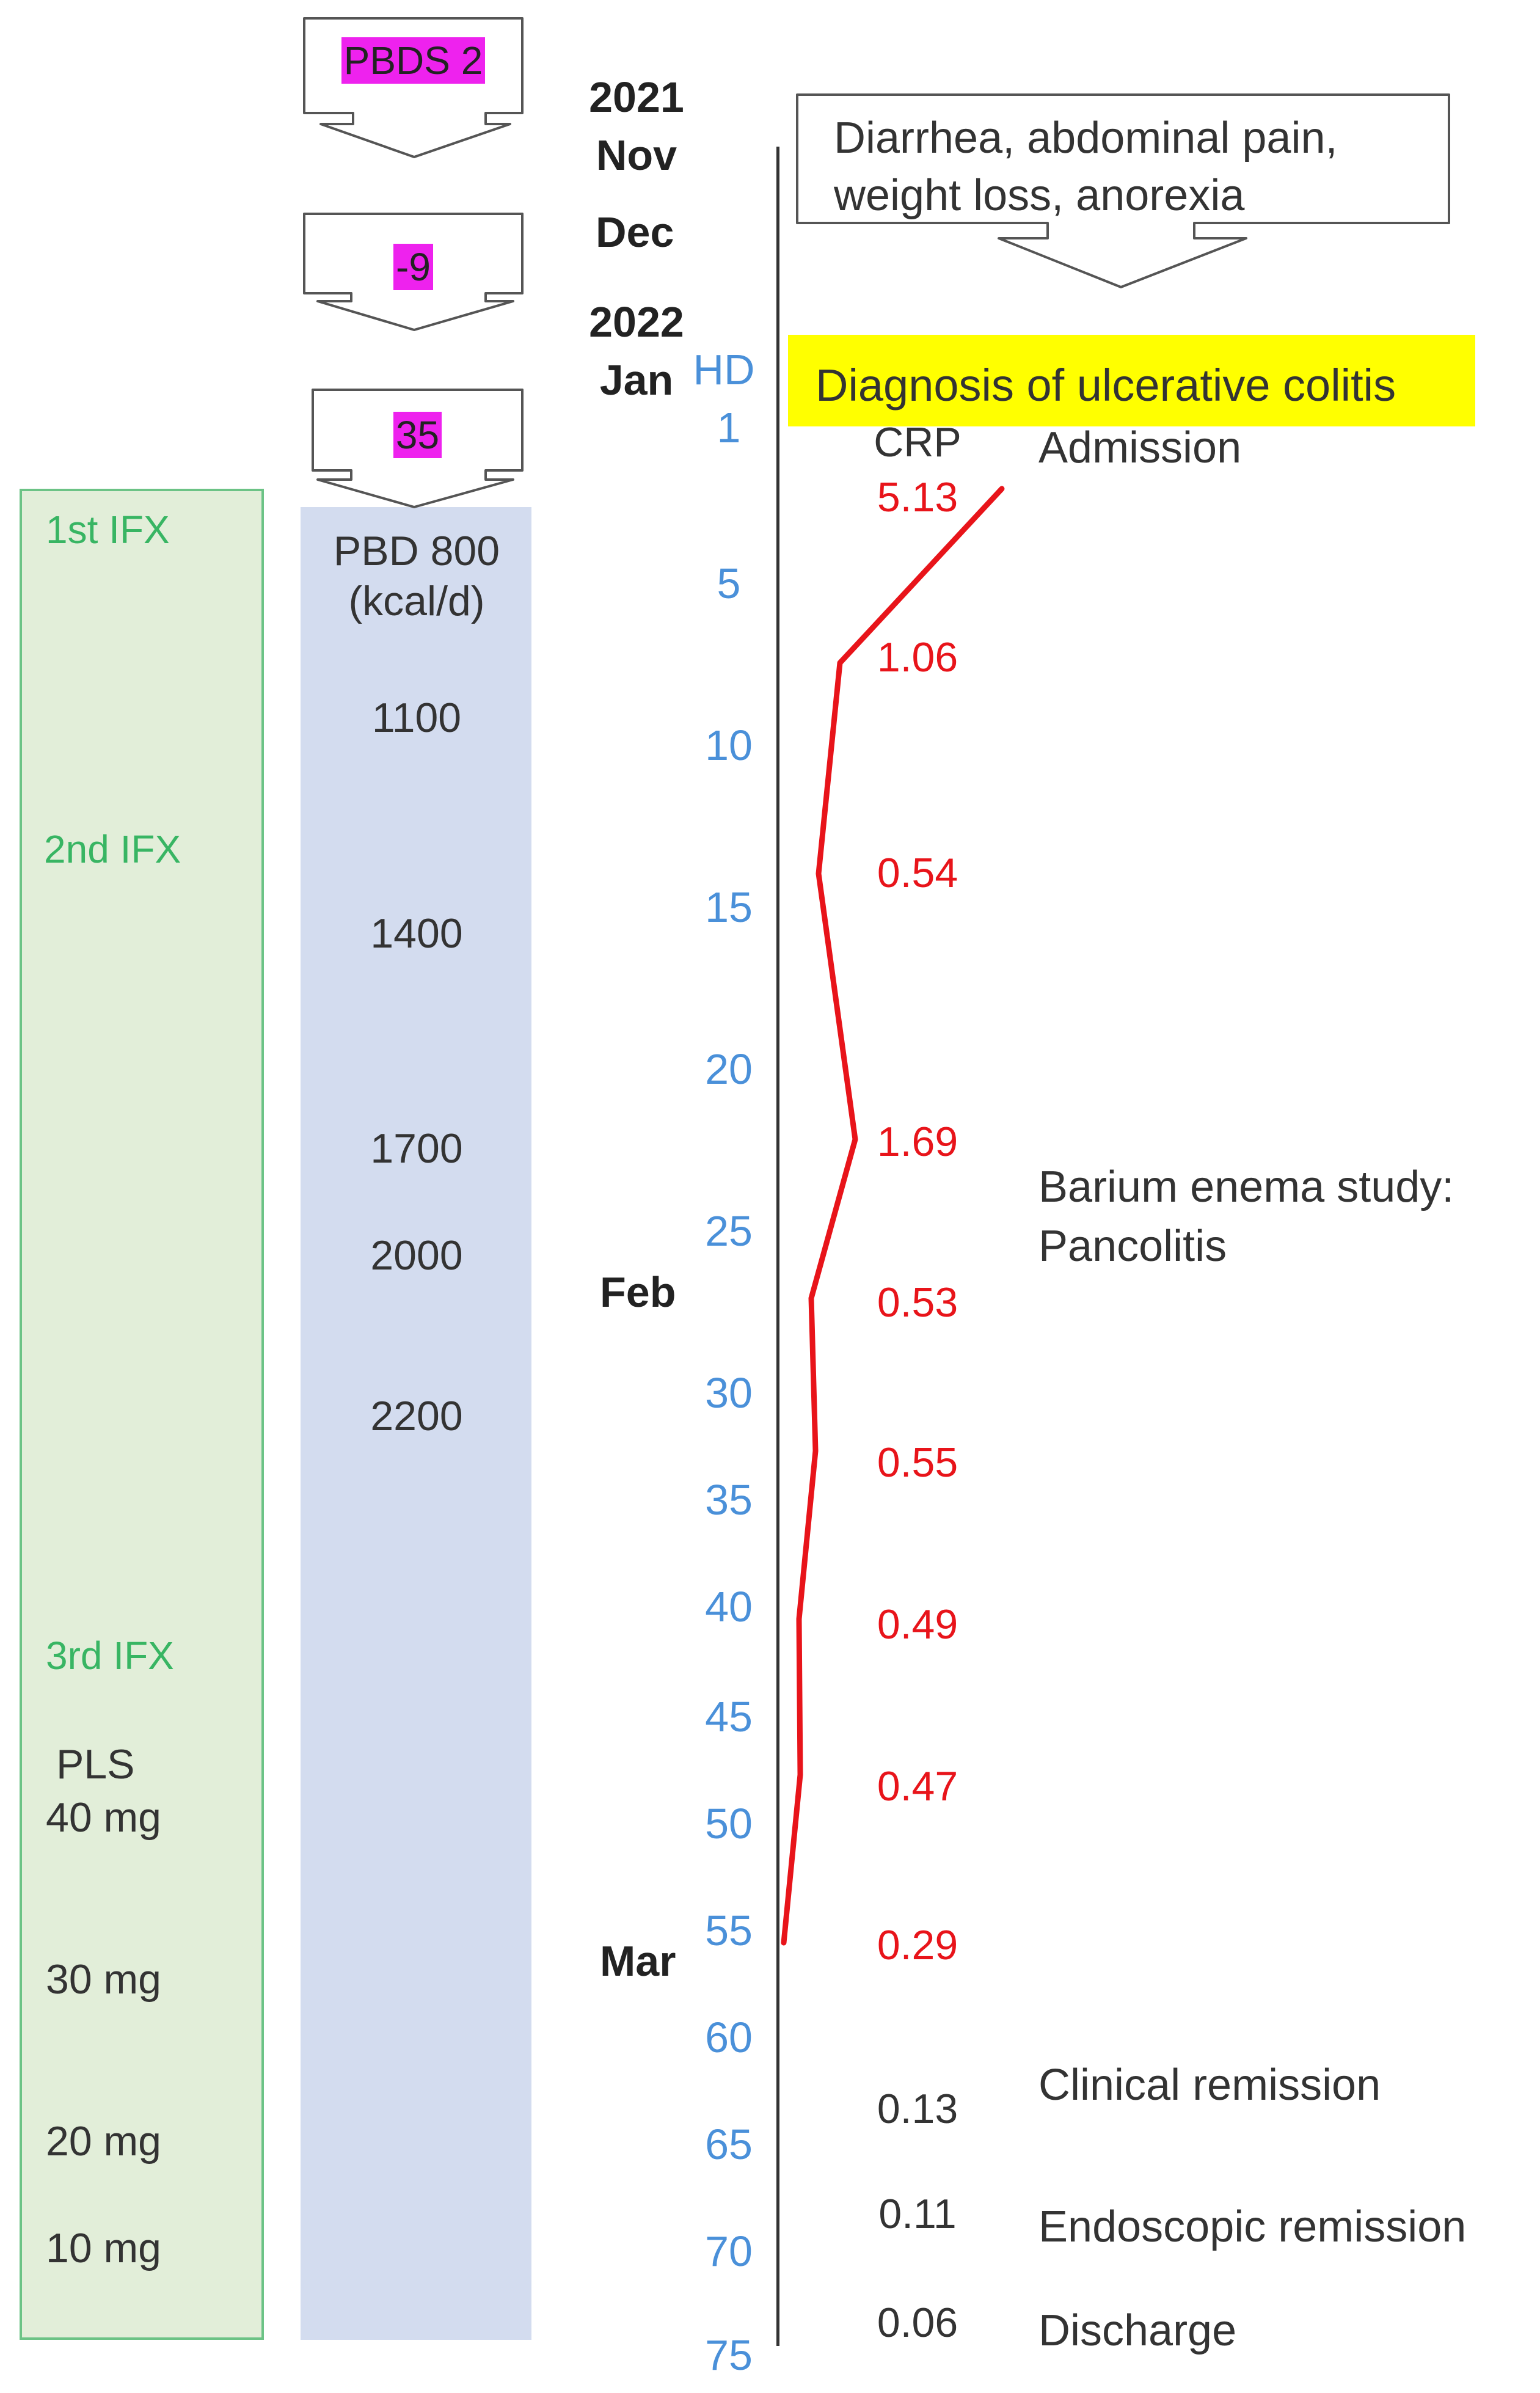  I want to click on month-2022-jan: 2022 Jan, so click(636, 351).